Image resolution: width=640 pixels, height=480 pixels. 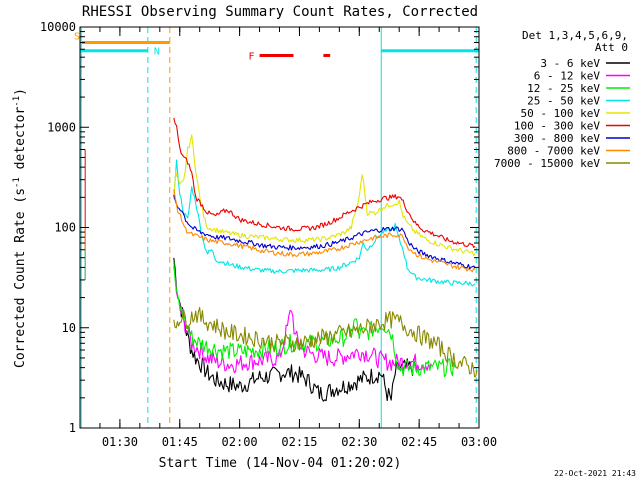 I want to click on legend-label-0: 3 - 6 keV, so click(x=570, y=63).